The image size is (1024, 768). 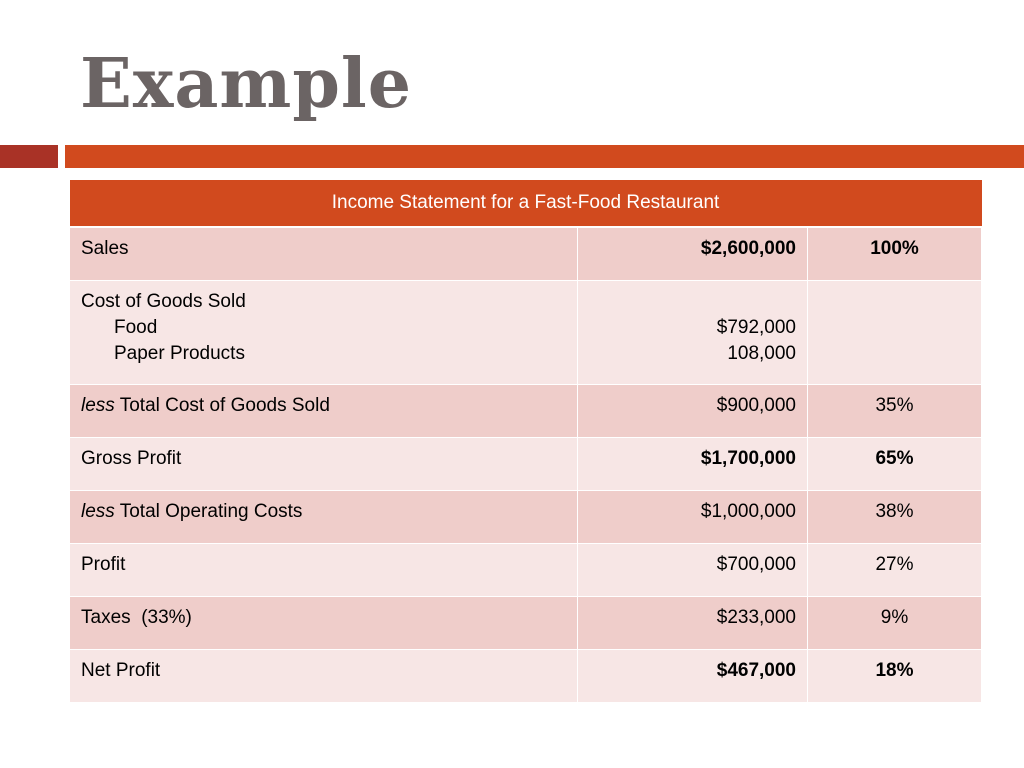 I want to click on sub-item-food: Food, so click(x=136, y=327).